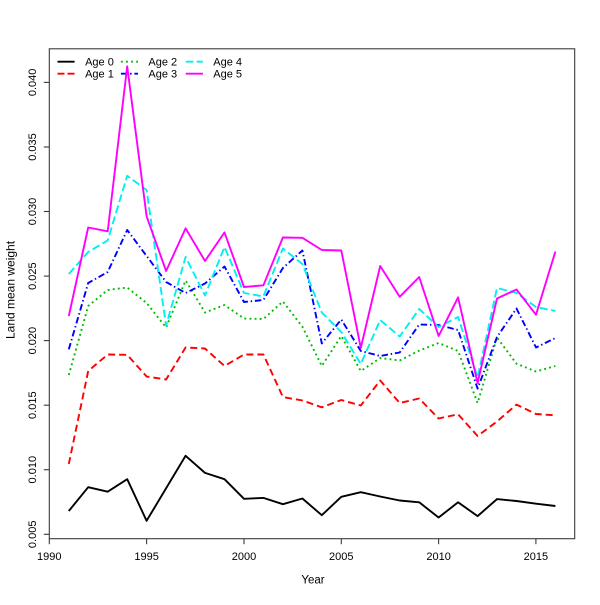 The width and height of the screenshot is (600, 605). Describe the element at coordinates (227, 63) in the screenshot. I see `svg-text: Age 4` at that location.